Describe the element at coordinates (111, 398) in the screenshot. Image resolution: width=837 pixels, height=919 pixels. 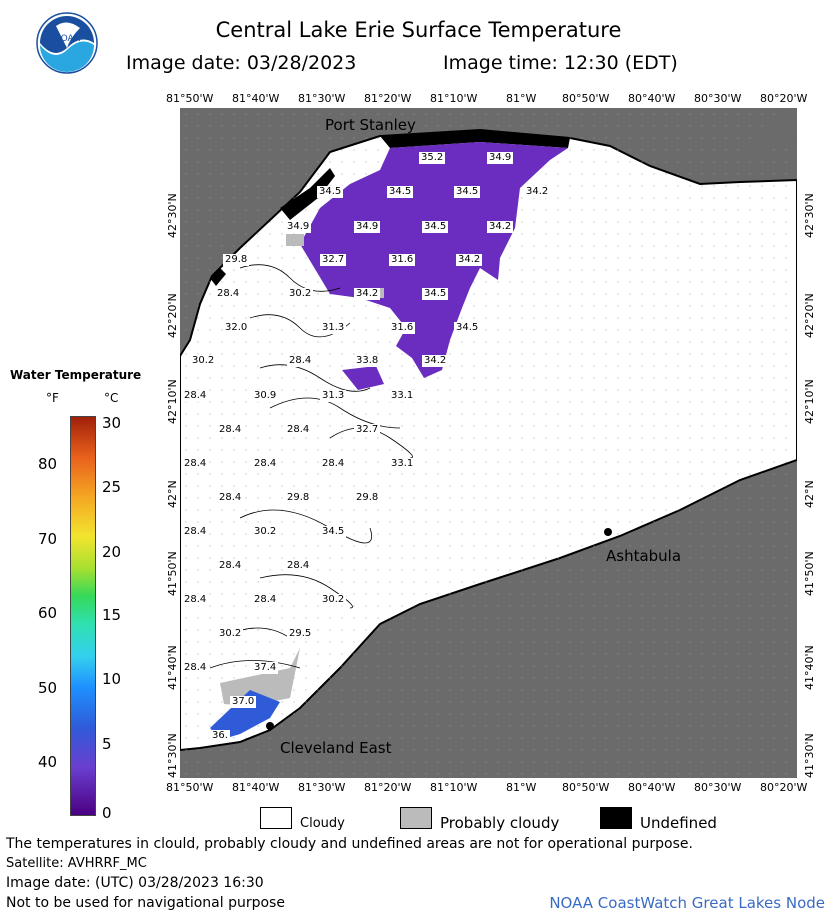
I see `unit-celsius: °C` at that location.